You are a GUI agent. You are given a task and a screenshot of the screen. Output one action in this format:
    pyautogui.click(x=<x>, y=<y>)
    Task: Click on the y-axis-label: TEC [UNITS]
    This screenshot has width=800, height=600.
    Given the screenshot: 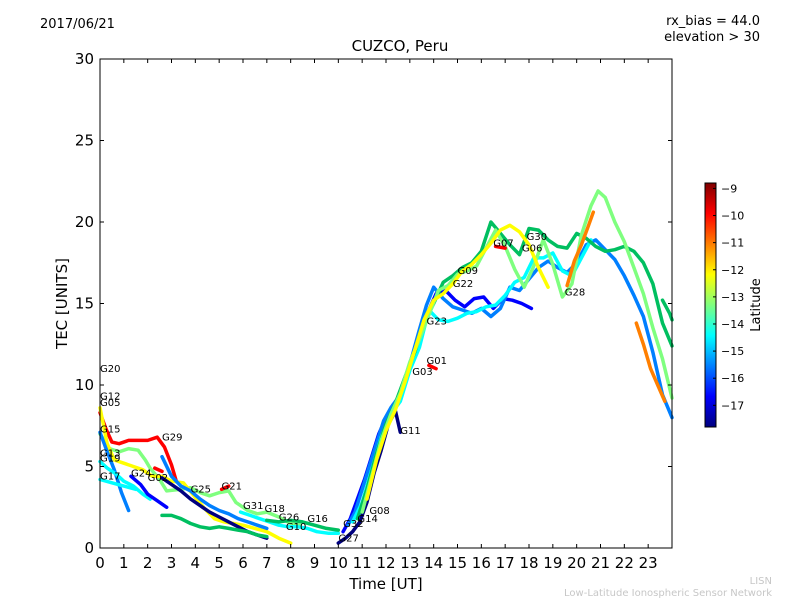 What is the action you would take?
    pyautogui.click(x=62, y=304)
    